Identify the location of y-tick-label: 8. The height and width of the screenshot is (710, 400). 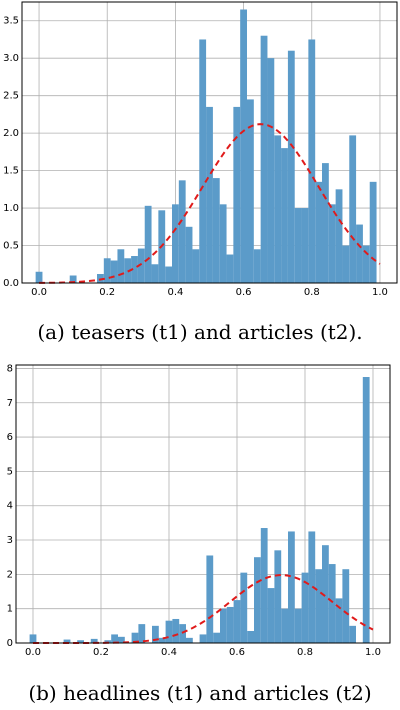
(10, 368).